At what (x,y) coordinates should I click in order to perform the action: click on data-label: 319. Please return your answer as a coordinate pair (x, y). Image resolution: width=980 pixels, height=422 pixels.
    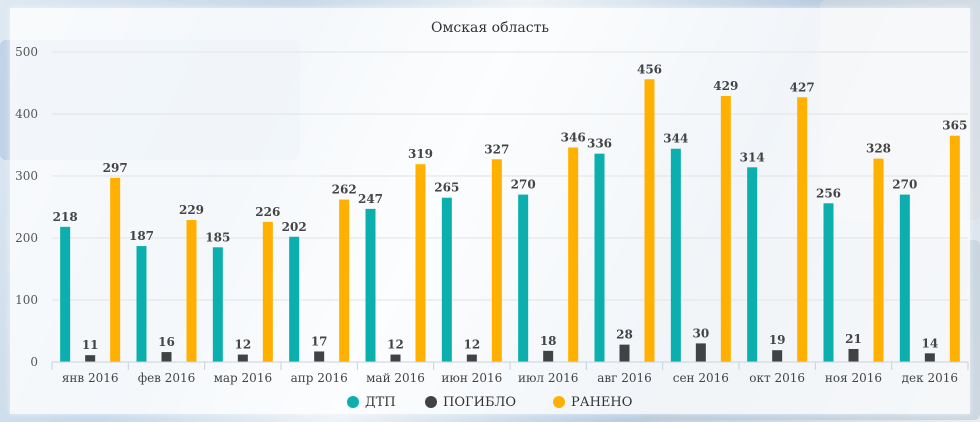
    Looking at the image, I should click on (420, 154).